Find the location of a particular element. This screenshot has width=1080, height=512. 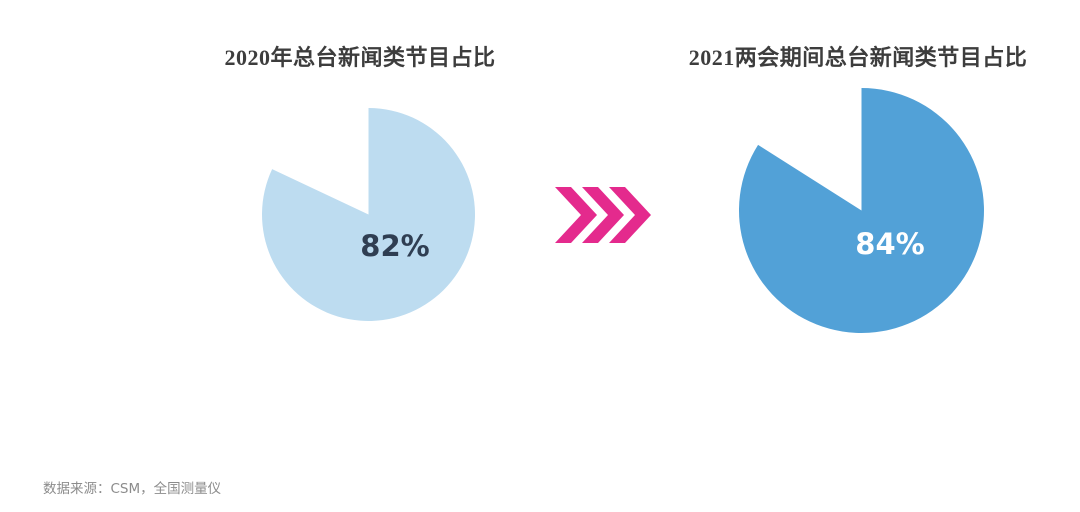

pie-label-2020: 82% is located at coordinates (394, 246).